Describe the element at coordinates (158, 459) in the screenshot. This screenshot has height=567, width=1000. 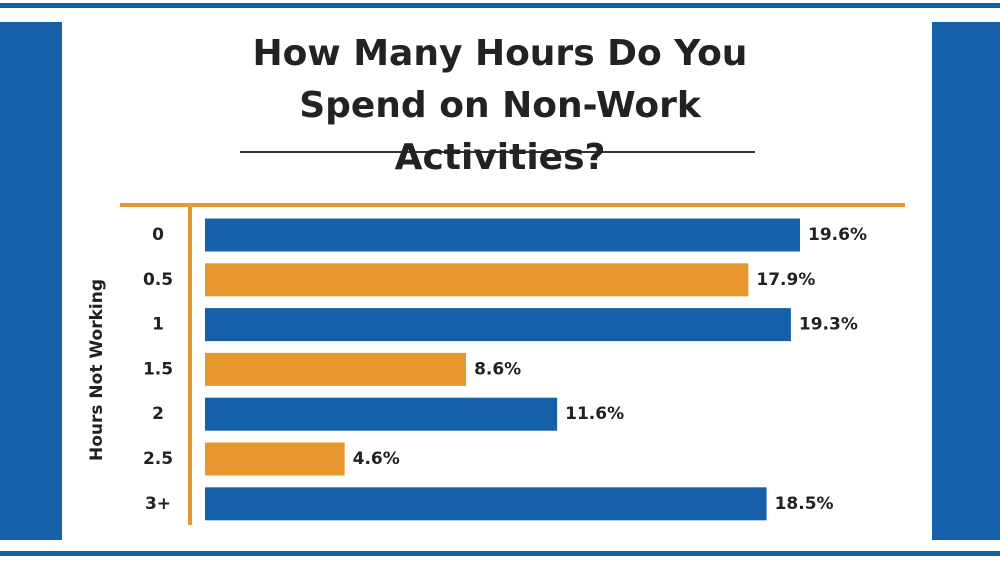
I see `category-label: 2.5` at that location.